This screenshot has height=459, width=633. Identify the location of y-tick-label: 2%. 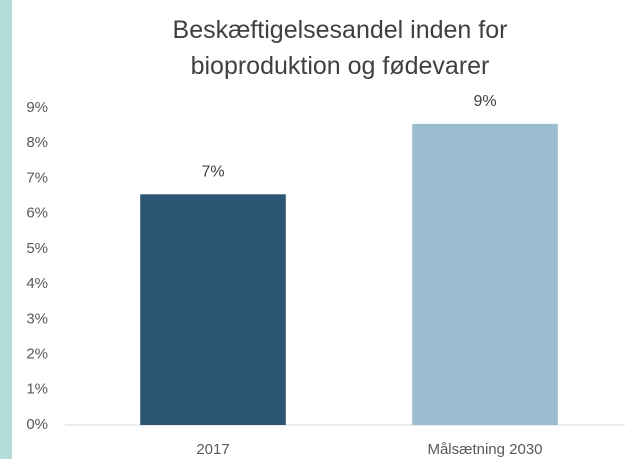
(37, 354).